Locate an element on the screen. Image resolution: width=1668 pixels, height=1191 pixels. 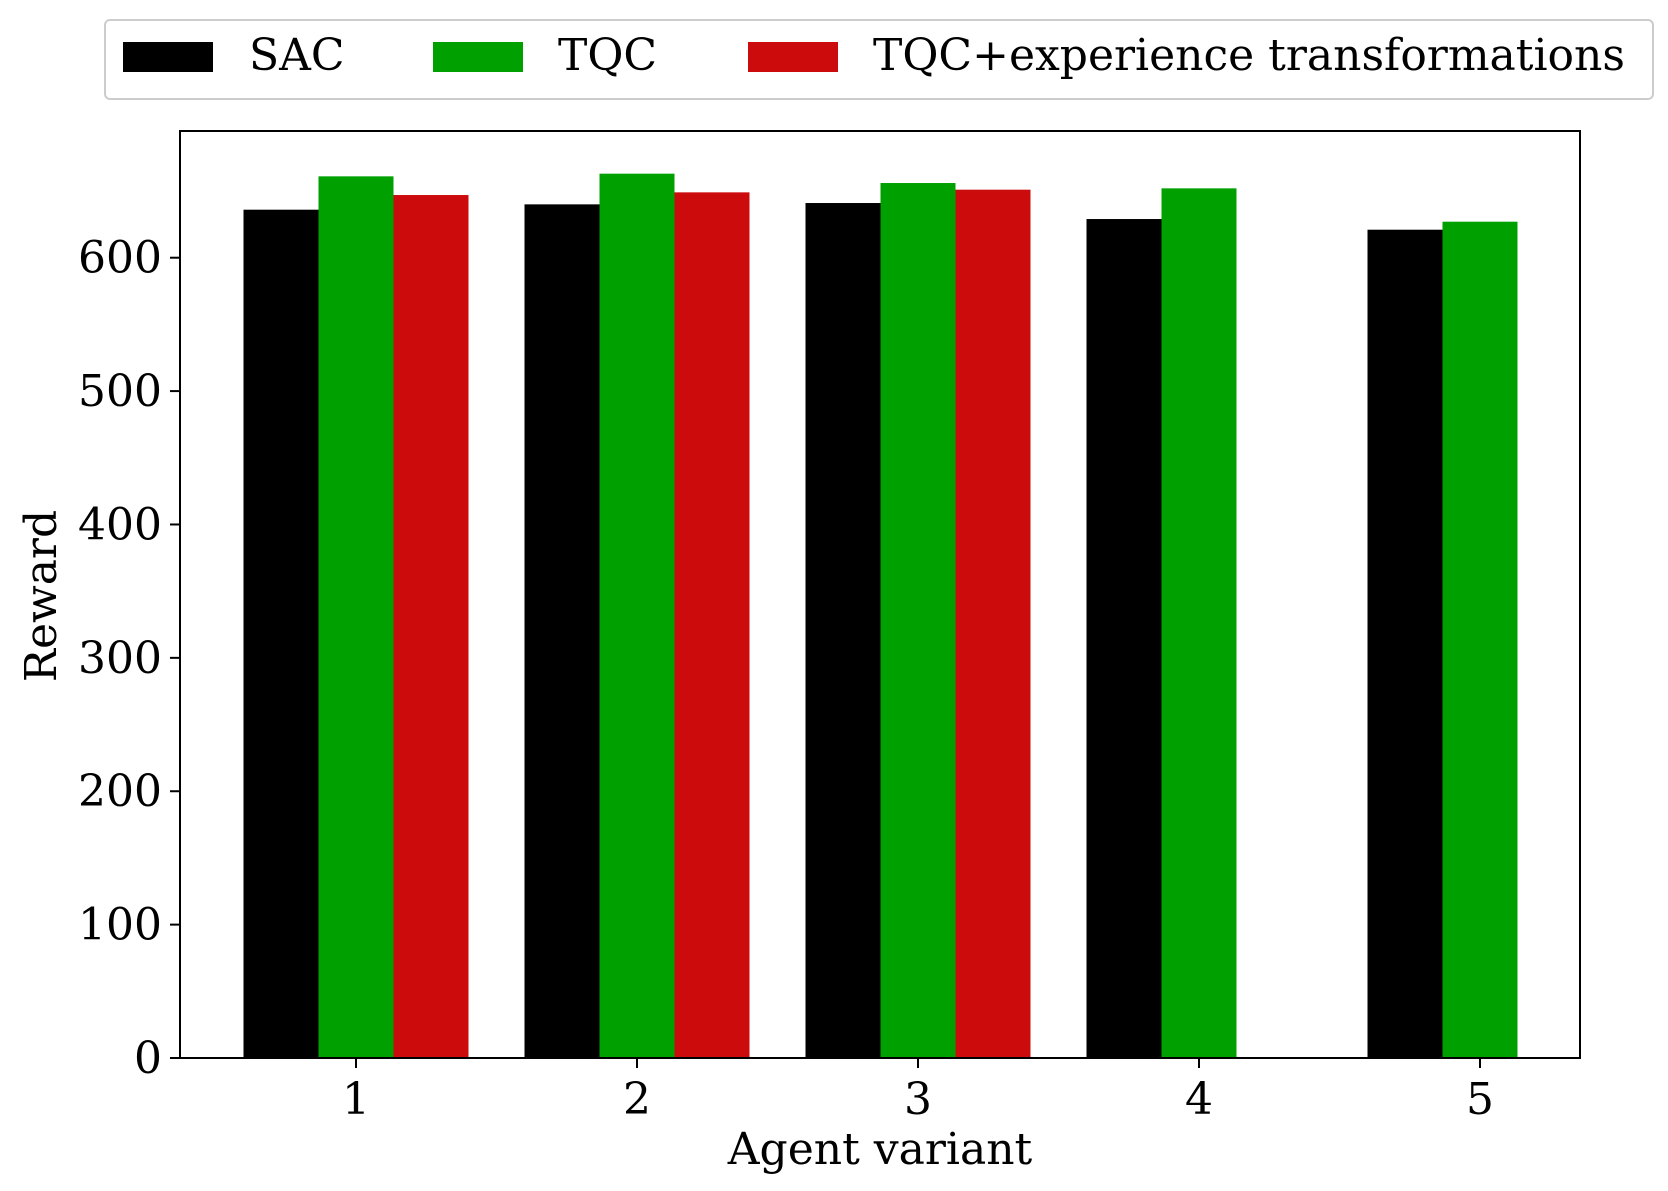
y-tick-label-500: 500 is located at coordinates (120, 391).